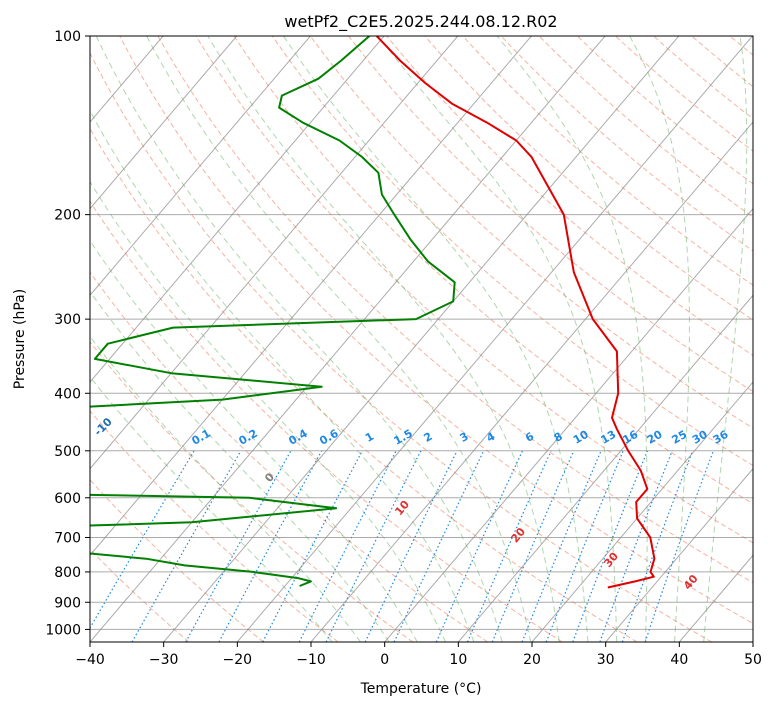 The height and width of the screenshot is (708, 775). What do you see at coordinates (67, 216) in the screenshot?
I see `y-tick-label: 200` at bounding box center [67, 216].